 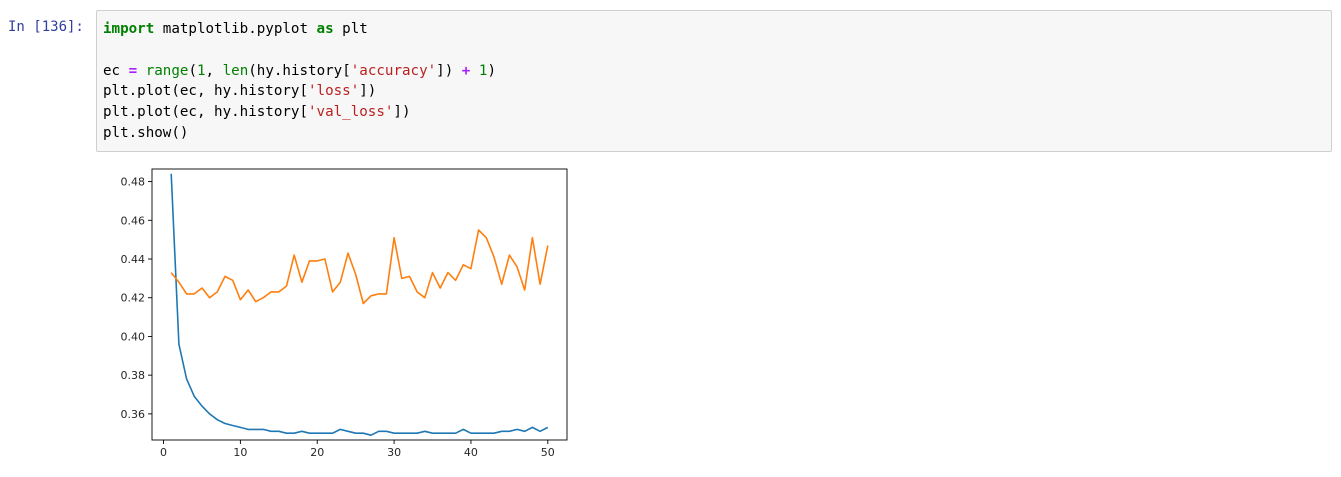 I want to click on string-token: 'val_loss', so click(x=351, y=112).